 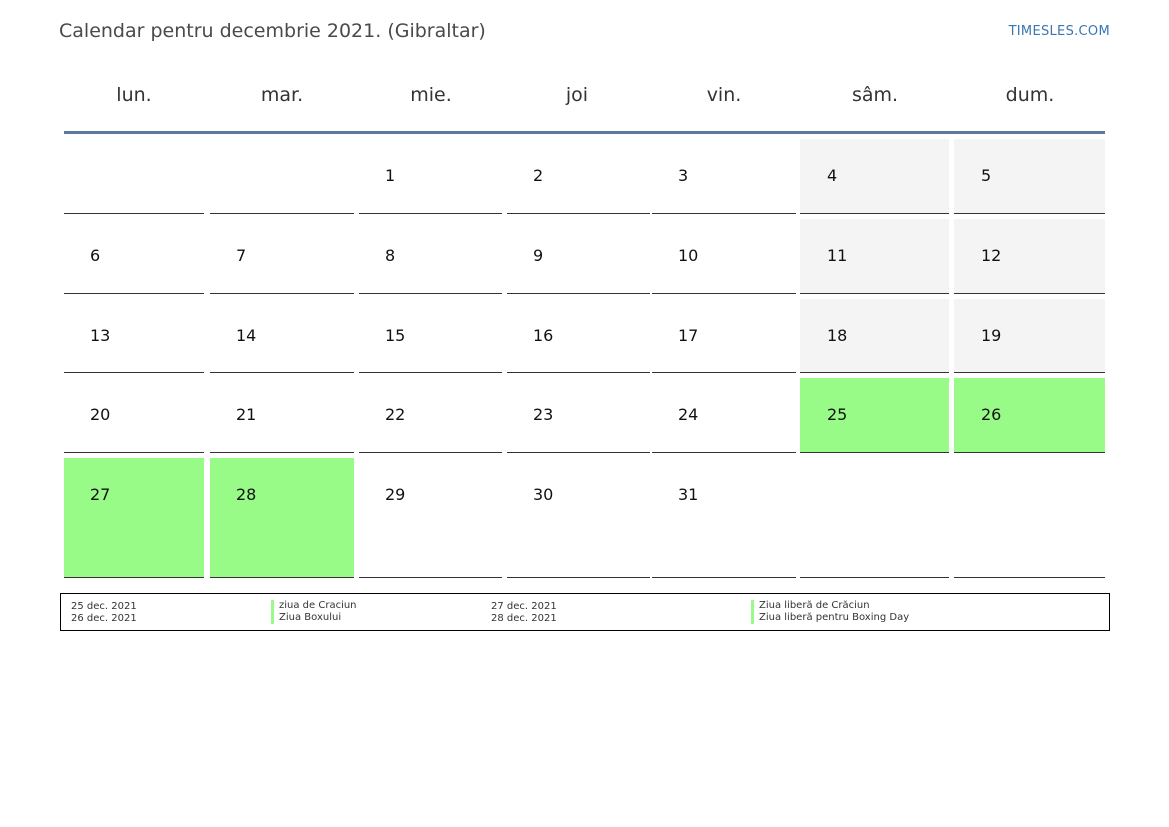 What do you see at coordinates (1030, 95) in the screenshot?
I see `weekday-label: dum.` at bounding box center [1030, 95].